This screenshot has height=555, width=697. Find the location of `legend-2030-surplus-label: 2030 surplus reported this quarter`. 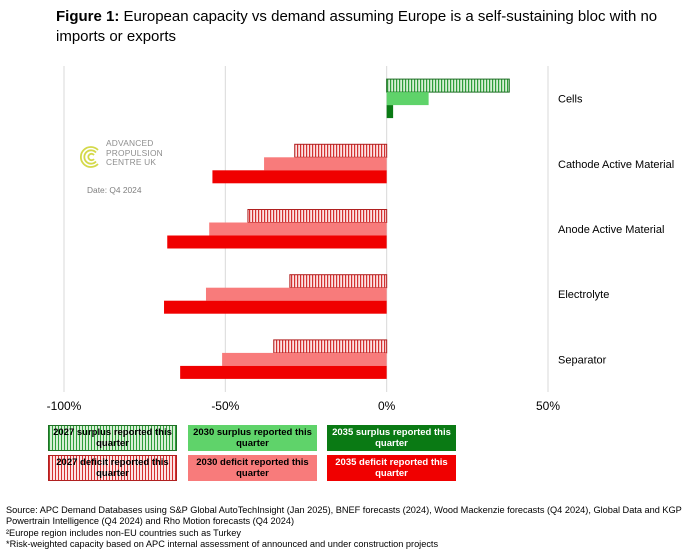

legend-2030-surplus-label: 2030 surplus reported this quarter is located at coordinates (252, 438).